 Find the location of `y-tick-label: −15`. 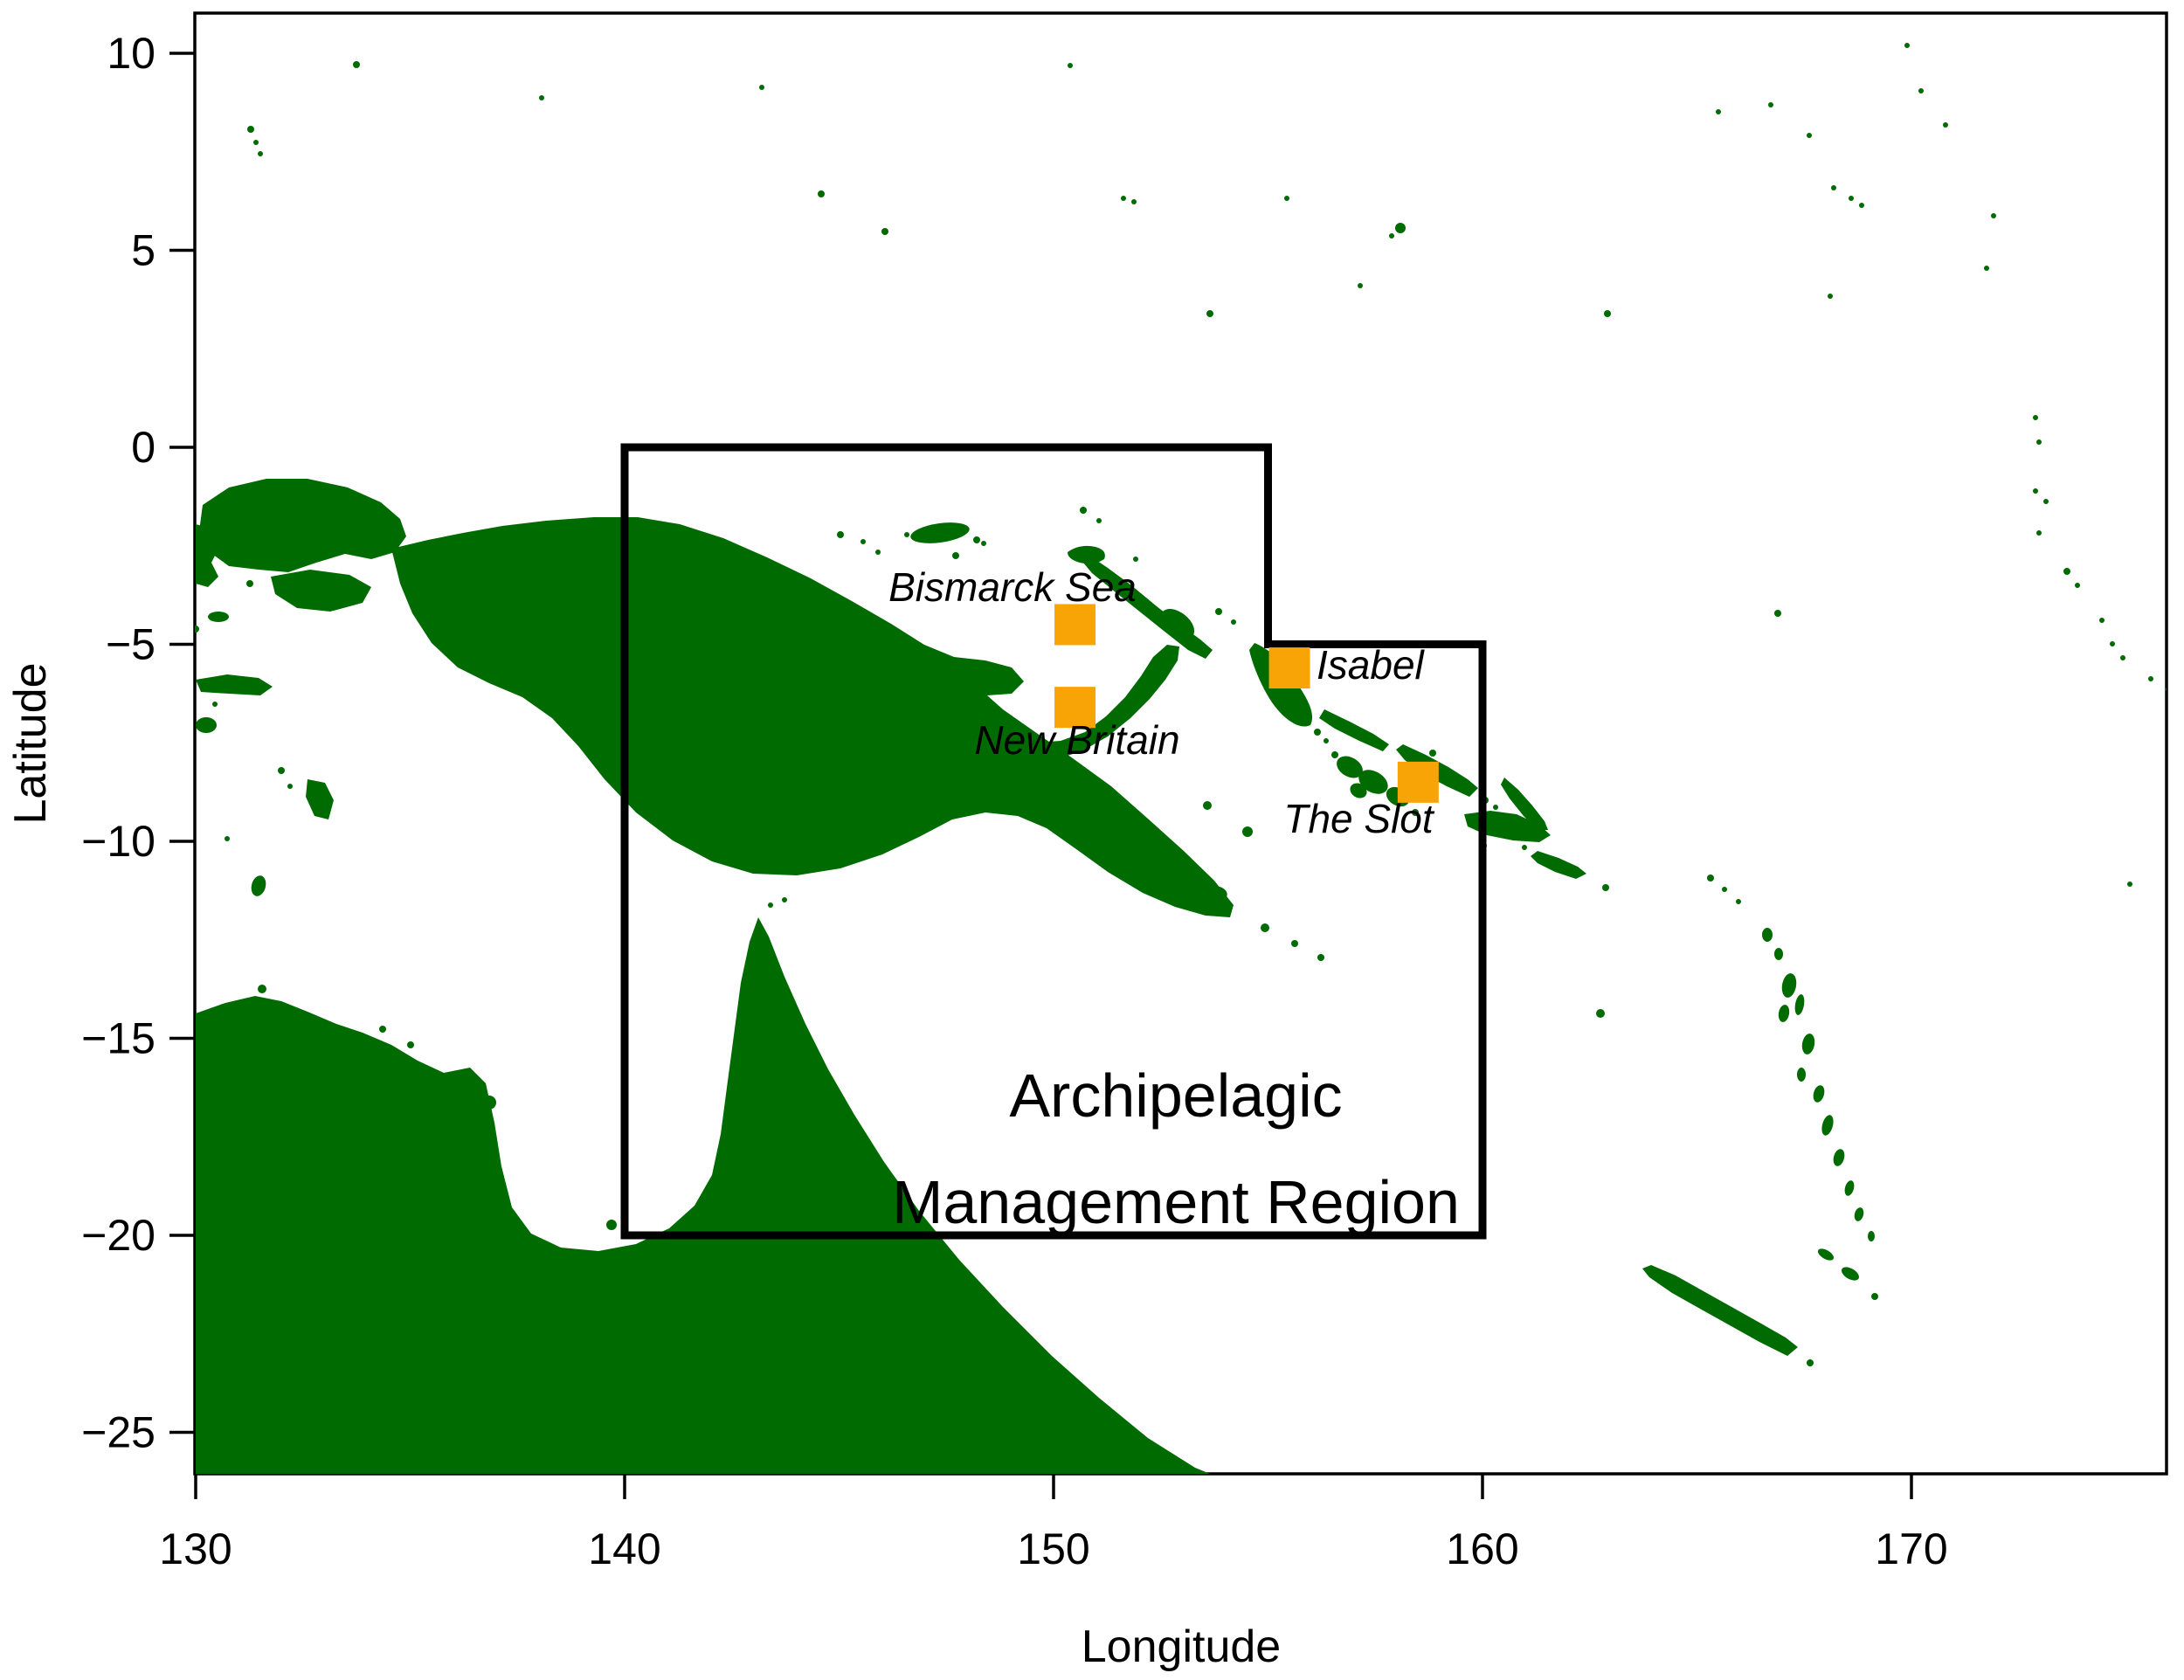

y-tick-label: −15 is located at coordinates (118, 1038).